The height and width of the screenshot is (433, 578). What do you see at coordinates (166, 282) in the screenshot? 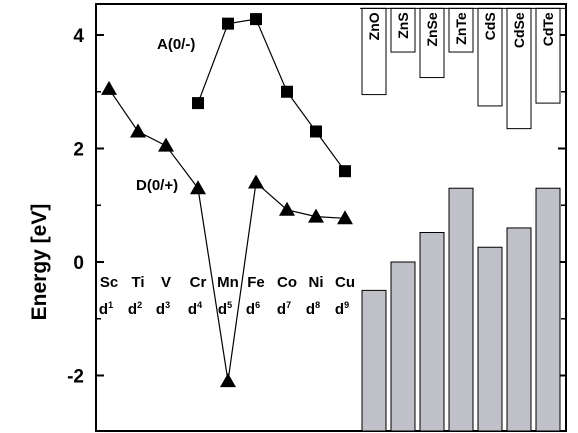
I see `element-label: V` at bounding box center [166, 282].